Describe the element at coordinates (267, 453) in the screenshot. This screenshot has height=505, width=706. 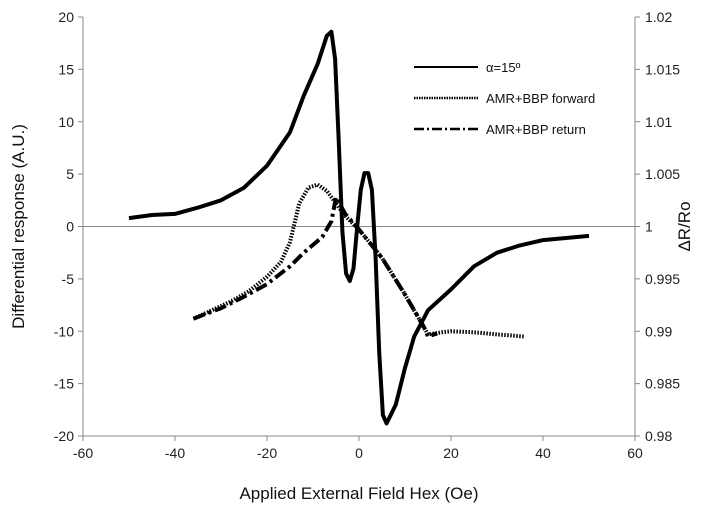
I see `x-tick-label: -20` at that location.